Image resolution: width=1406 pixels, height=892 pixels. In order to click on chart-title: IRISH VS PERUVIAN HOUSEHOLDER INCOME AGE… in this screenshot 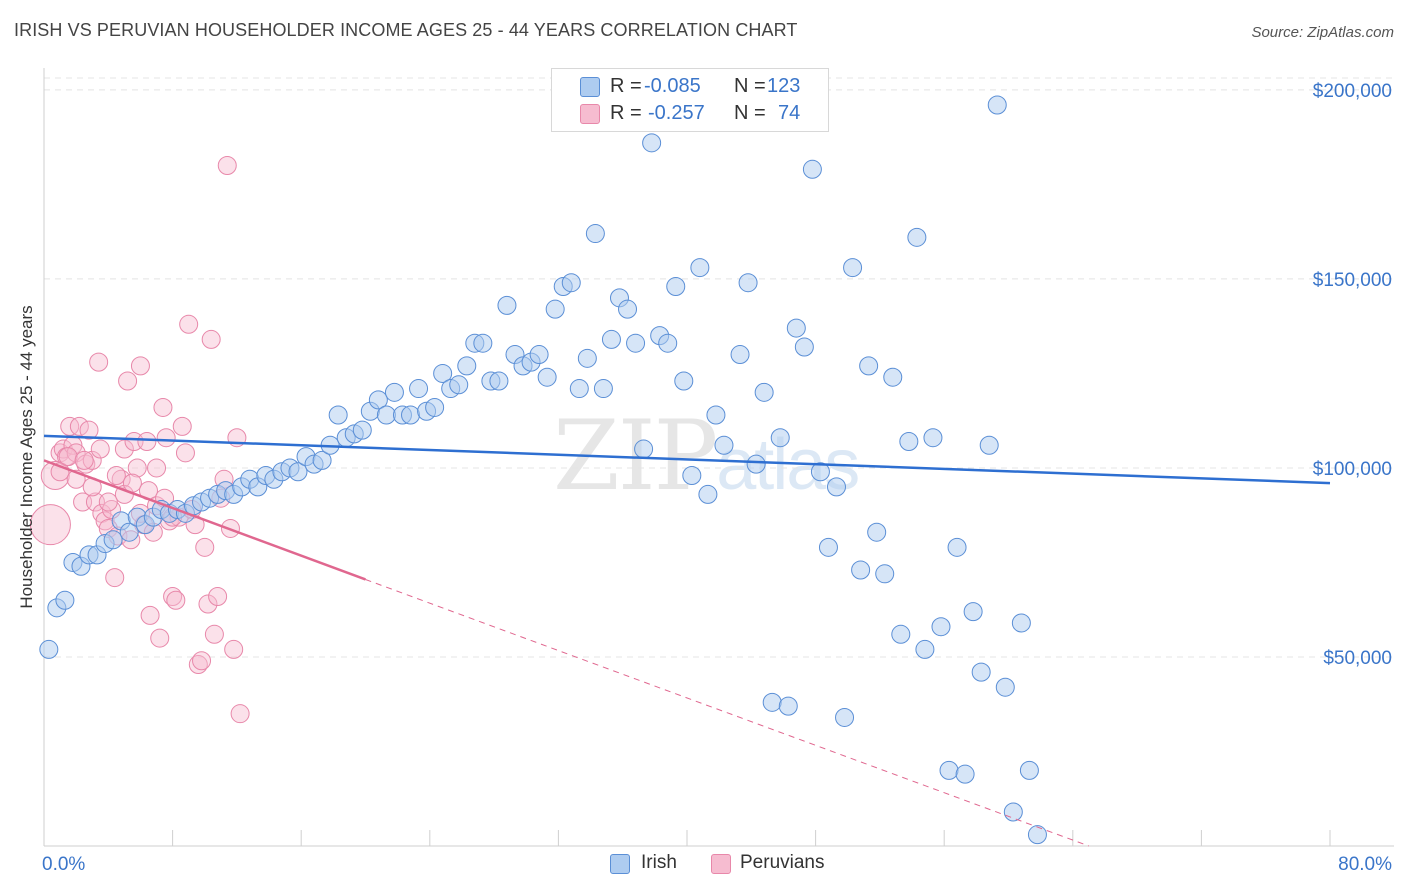, I will do `click(406, 30)`.